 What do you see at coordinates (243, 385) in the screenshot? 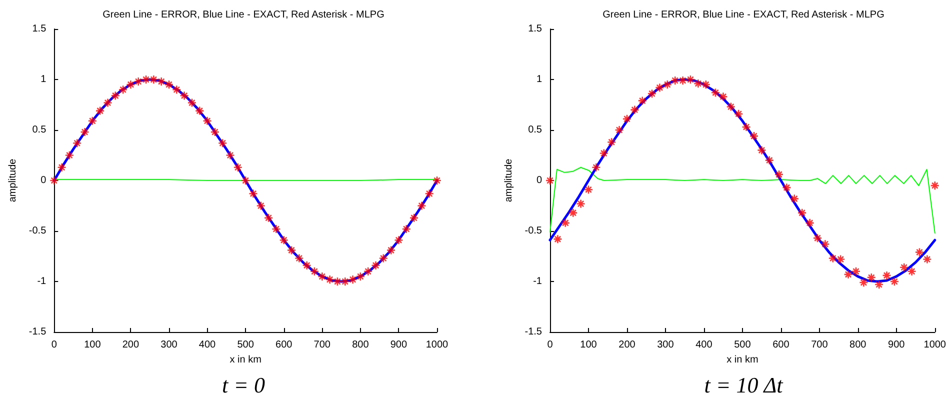
I see `text: t = 0` at bounding box center [243, 385].